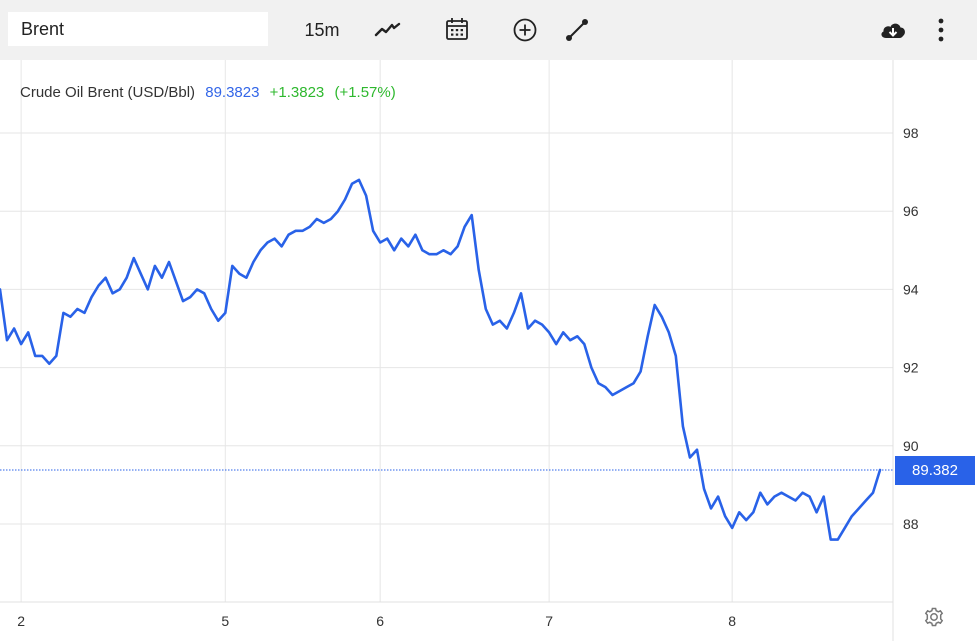 The image size is (977, 641). I want to click on y-tick-label: 98, so click(911, 133).